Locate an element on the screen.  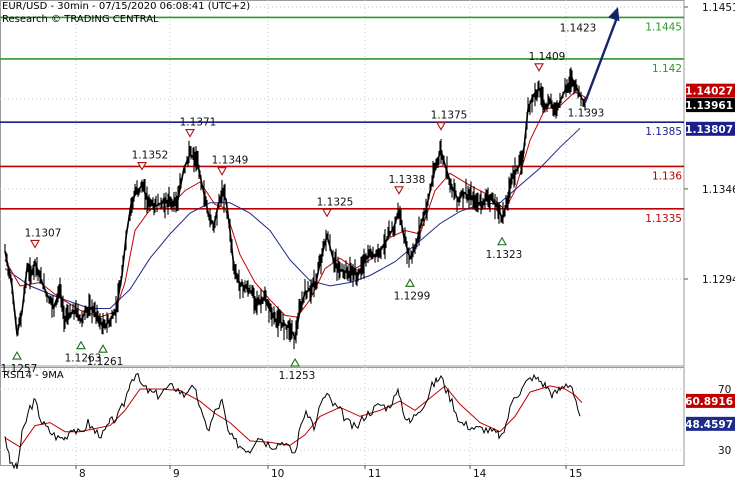
swing-label: 1.1338 is located at coordinates (407, 180).